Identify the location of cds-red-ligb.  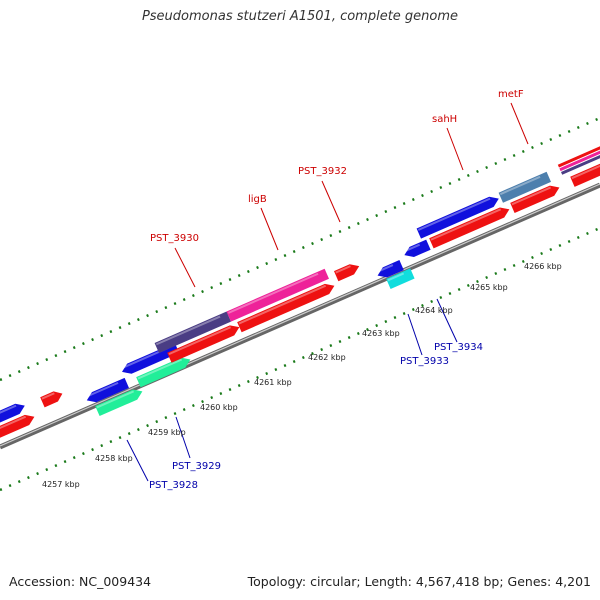
(286, 307).